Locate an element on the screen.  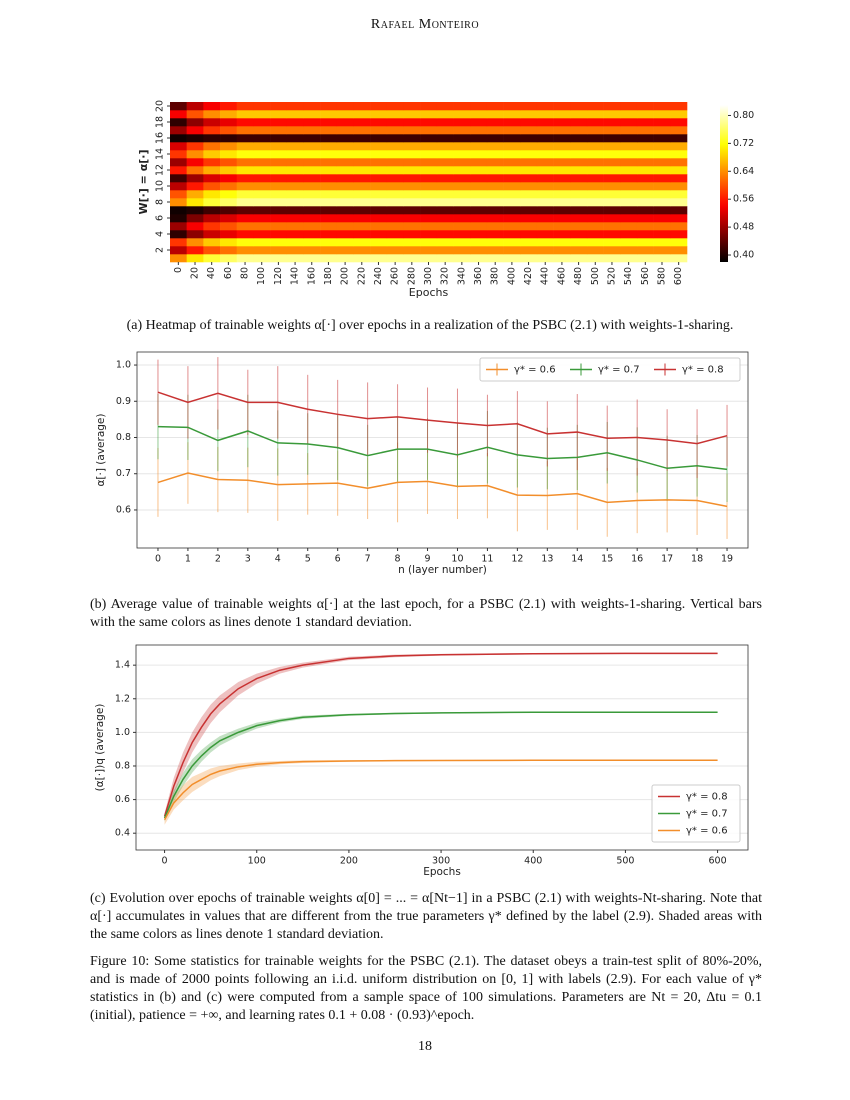
x-tick-label: 60 is located at coordinates (228, 273).